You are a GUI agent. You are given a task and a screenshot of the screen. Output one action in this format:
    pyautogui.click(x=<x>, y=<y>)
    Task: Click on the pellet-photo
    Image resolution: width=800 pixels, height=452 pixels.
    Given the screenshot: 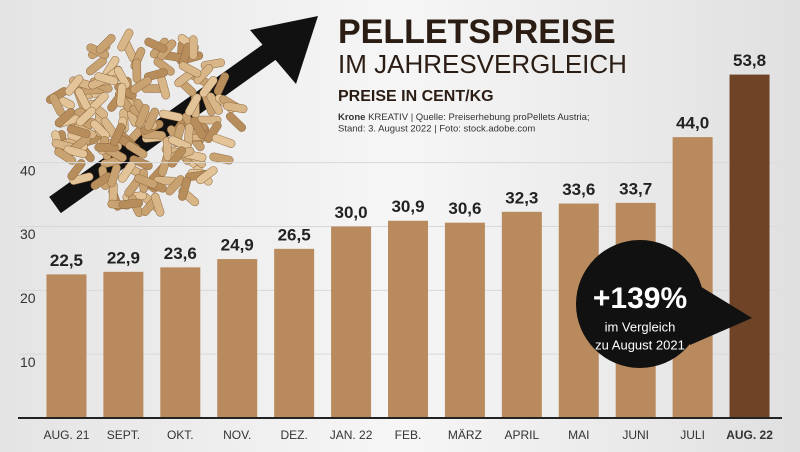 What is the action you would take?
    pyautogui.click(x=147, y=123)
    